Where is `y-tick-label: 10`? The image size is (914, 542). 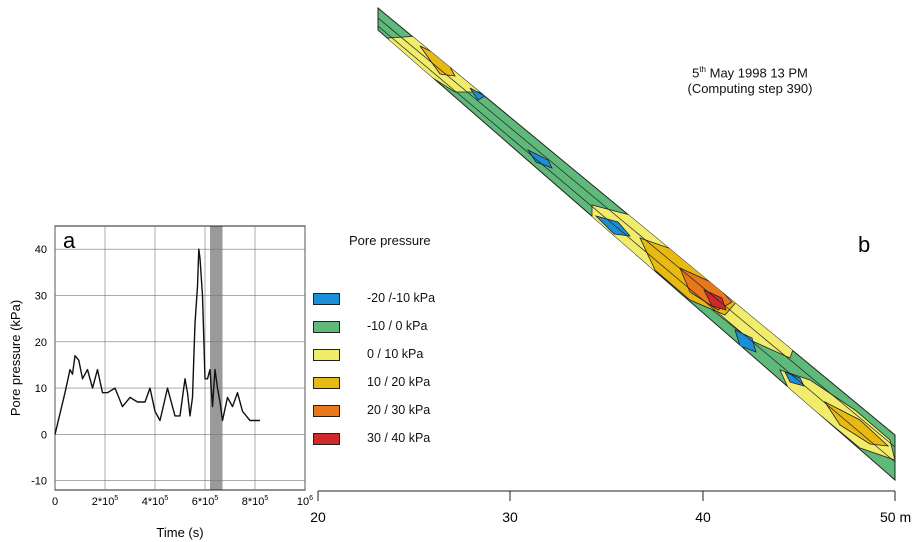
y-tick-label: 10 is located at coordinates (41, 389).